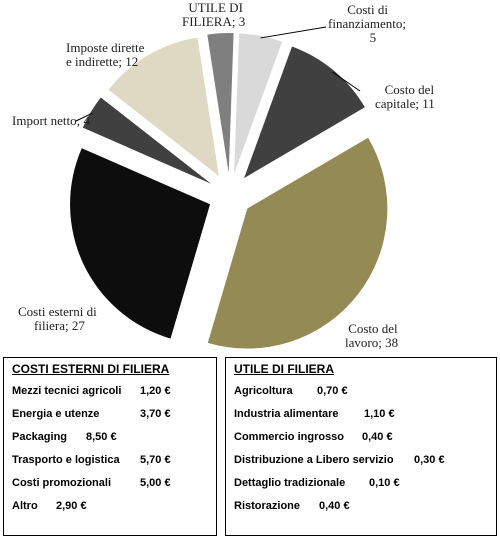 The height and width of the screenshot is (539, 500). Describe the element at coordinates (314, 460) in the screenshot. I see `row-label: Distribuzione a Libero servizio` at that location.